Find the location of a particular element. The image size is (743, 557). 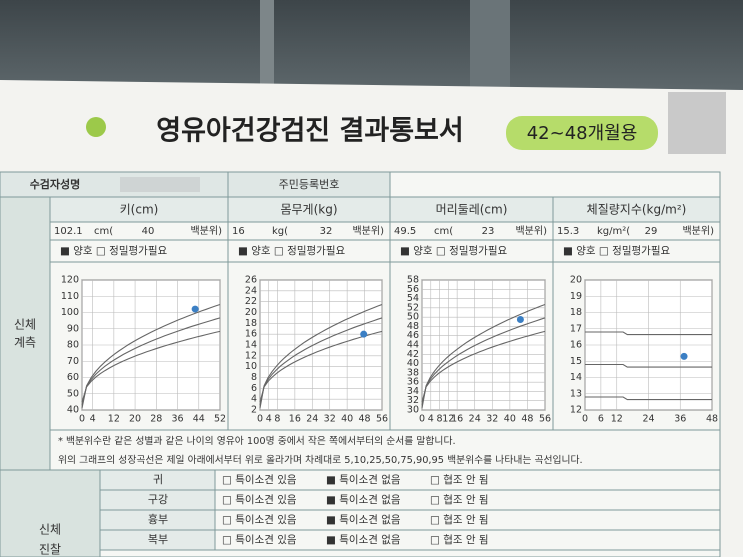

measurement-value: 49.5 is located at coordinates (405, 231).